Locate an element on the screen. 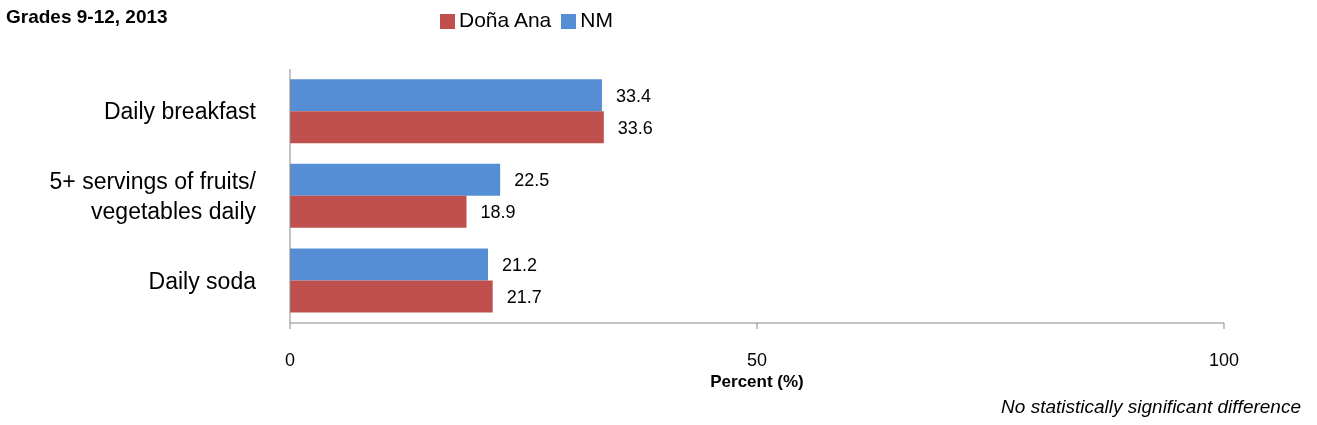 This screenshot has width=1317, height=425. y-tick-label: 5+ servings of fruits/ vegetables daily is located at coordinates (153, 196).